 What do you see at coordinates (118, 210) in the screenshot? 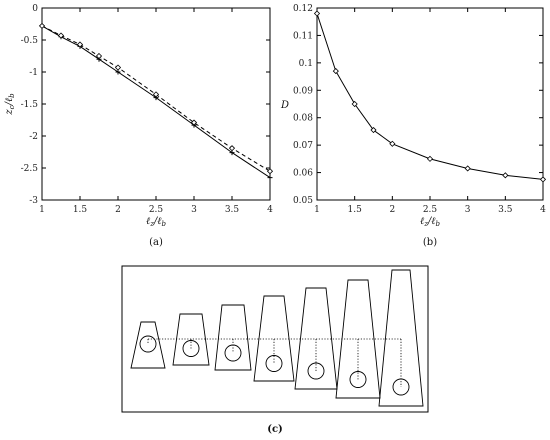
I see `x-tick-label-a: 2` at bounding box center [118, 210].